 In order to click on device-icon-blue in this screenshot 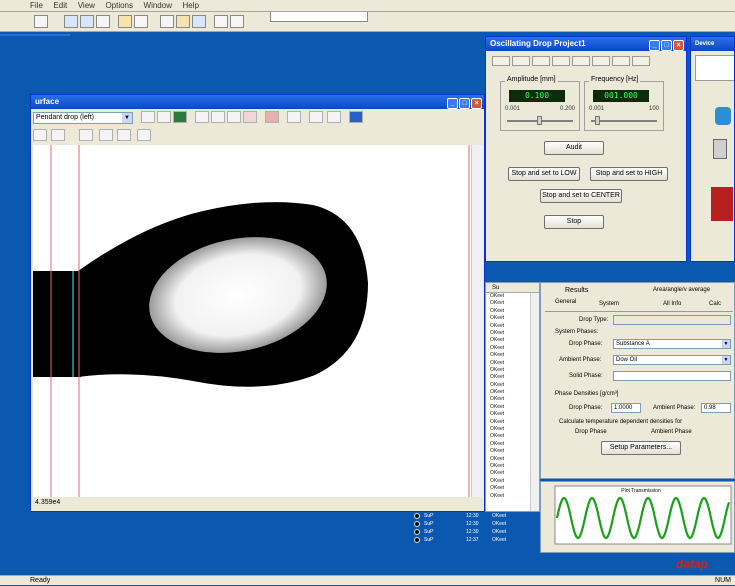, I will do `click(723, 116)`.